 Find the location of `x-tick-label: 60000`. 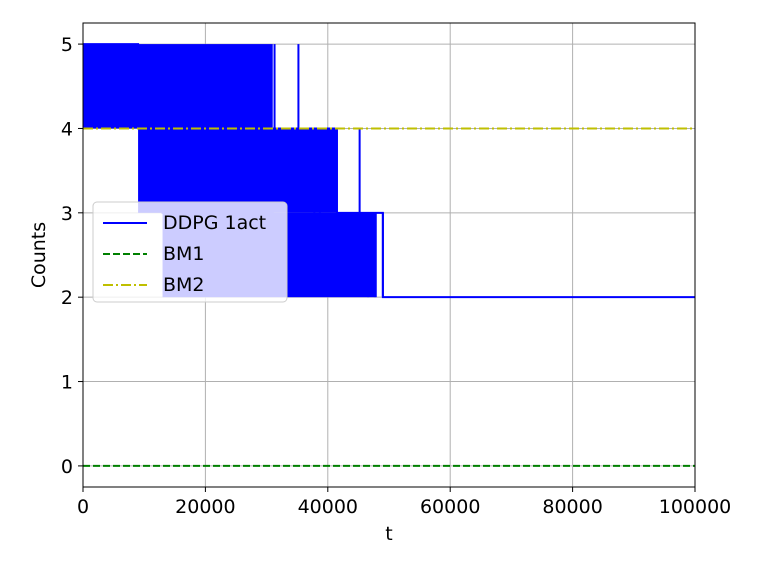

x-tick-label: 60000 is located at coordinates (450, 507).